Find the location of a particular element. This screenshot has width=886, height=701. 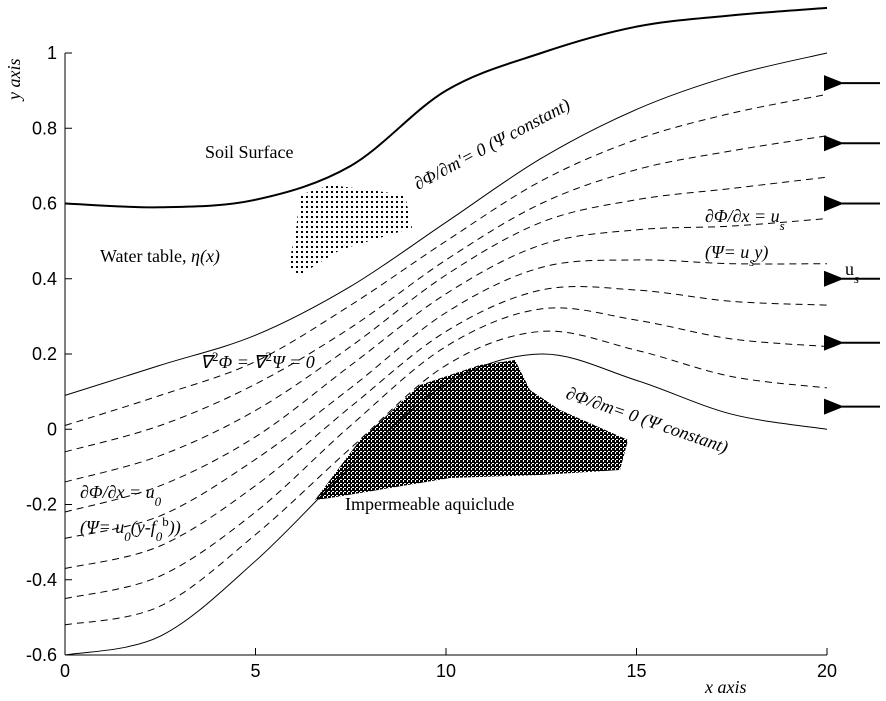

x-tick-label: 0 is located at coordinates (65, 671).